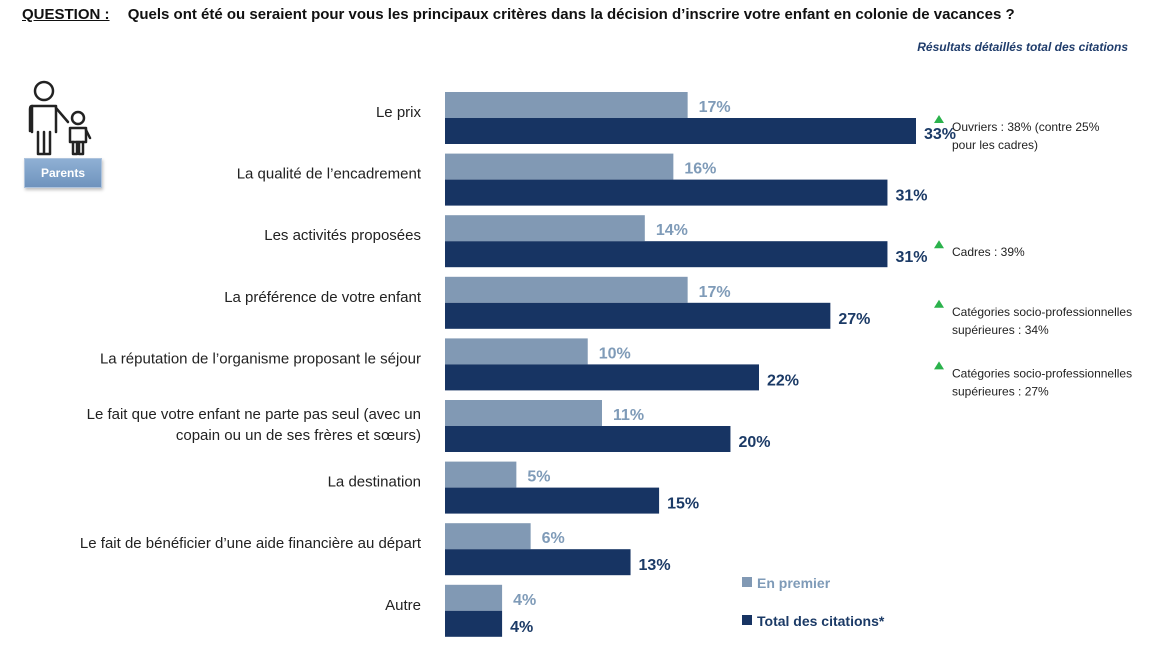 This screenshot has height=648, width=1158. Describe the element at coordinates (783, 380) in the screenshot. I see `data-label-total-citations: 22%` at that location.